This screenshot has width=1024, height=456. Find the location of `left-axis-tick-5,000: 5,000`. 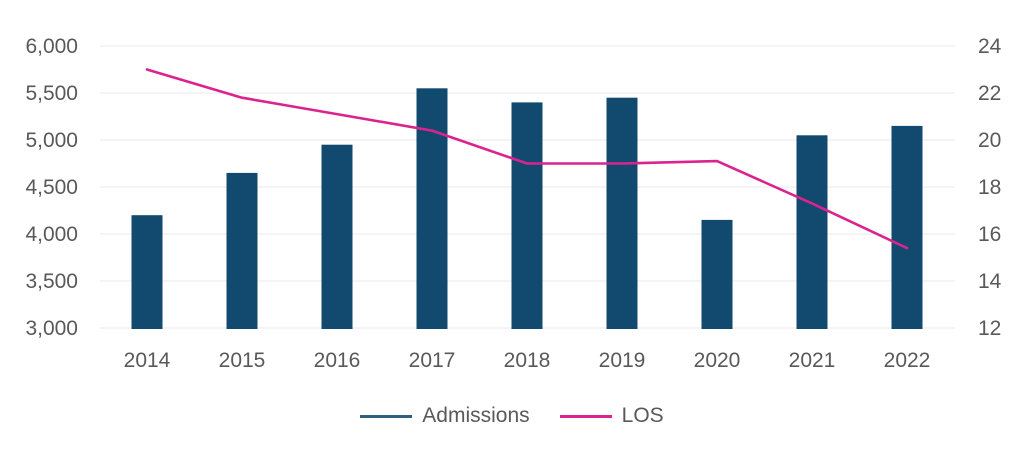

left-axis-tick-5,000: 5,000 is located at coordinates (51, 140).